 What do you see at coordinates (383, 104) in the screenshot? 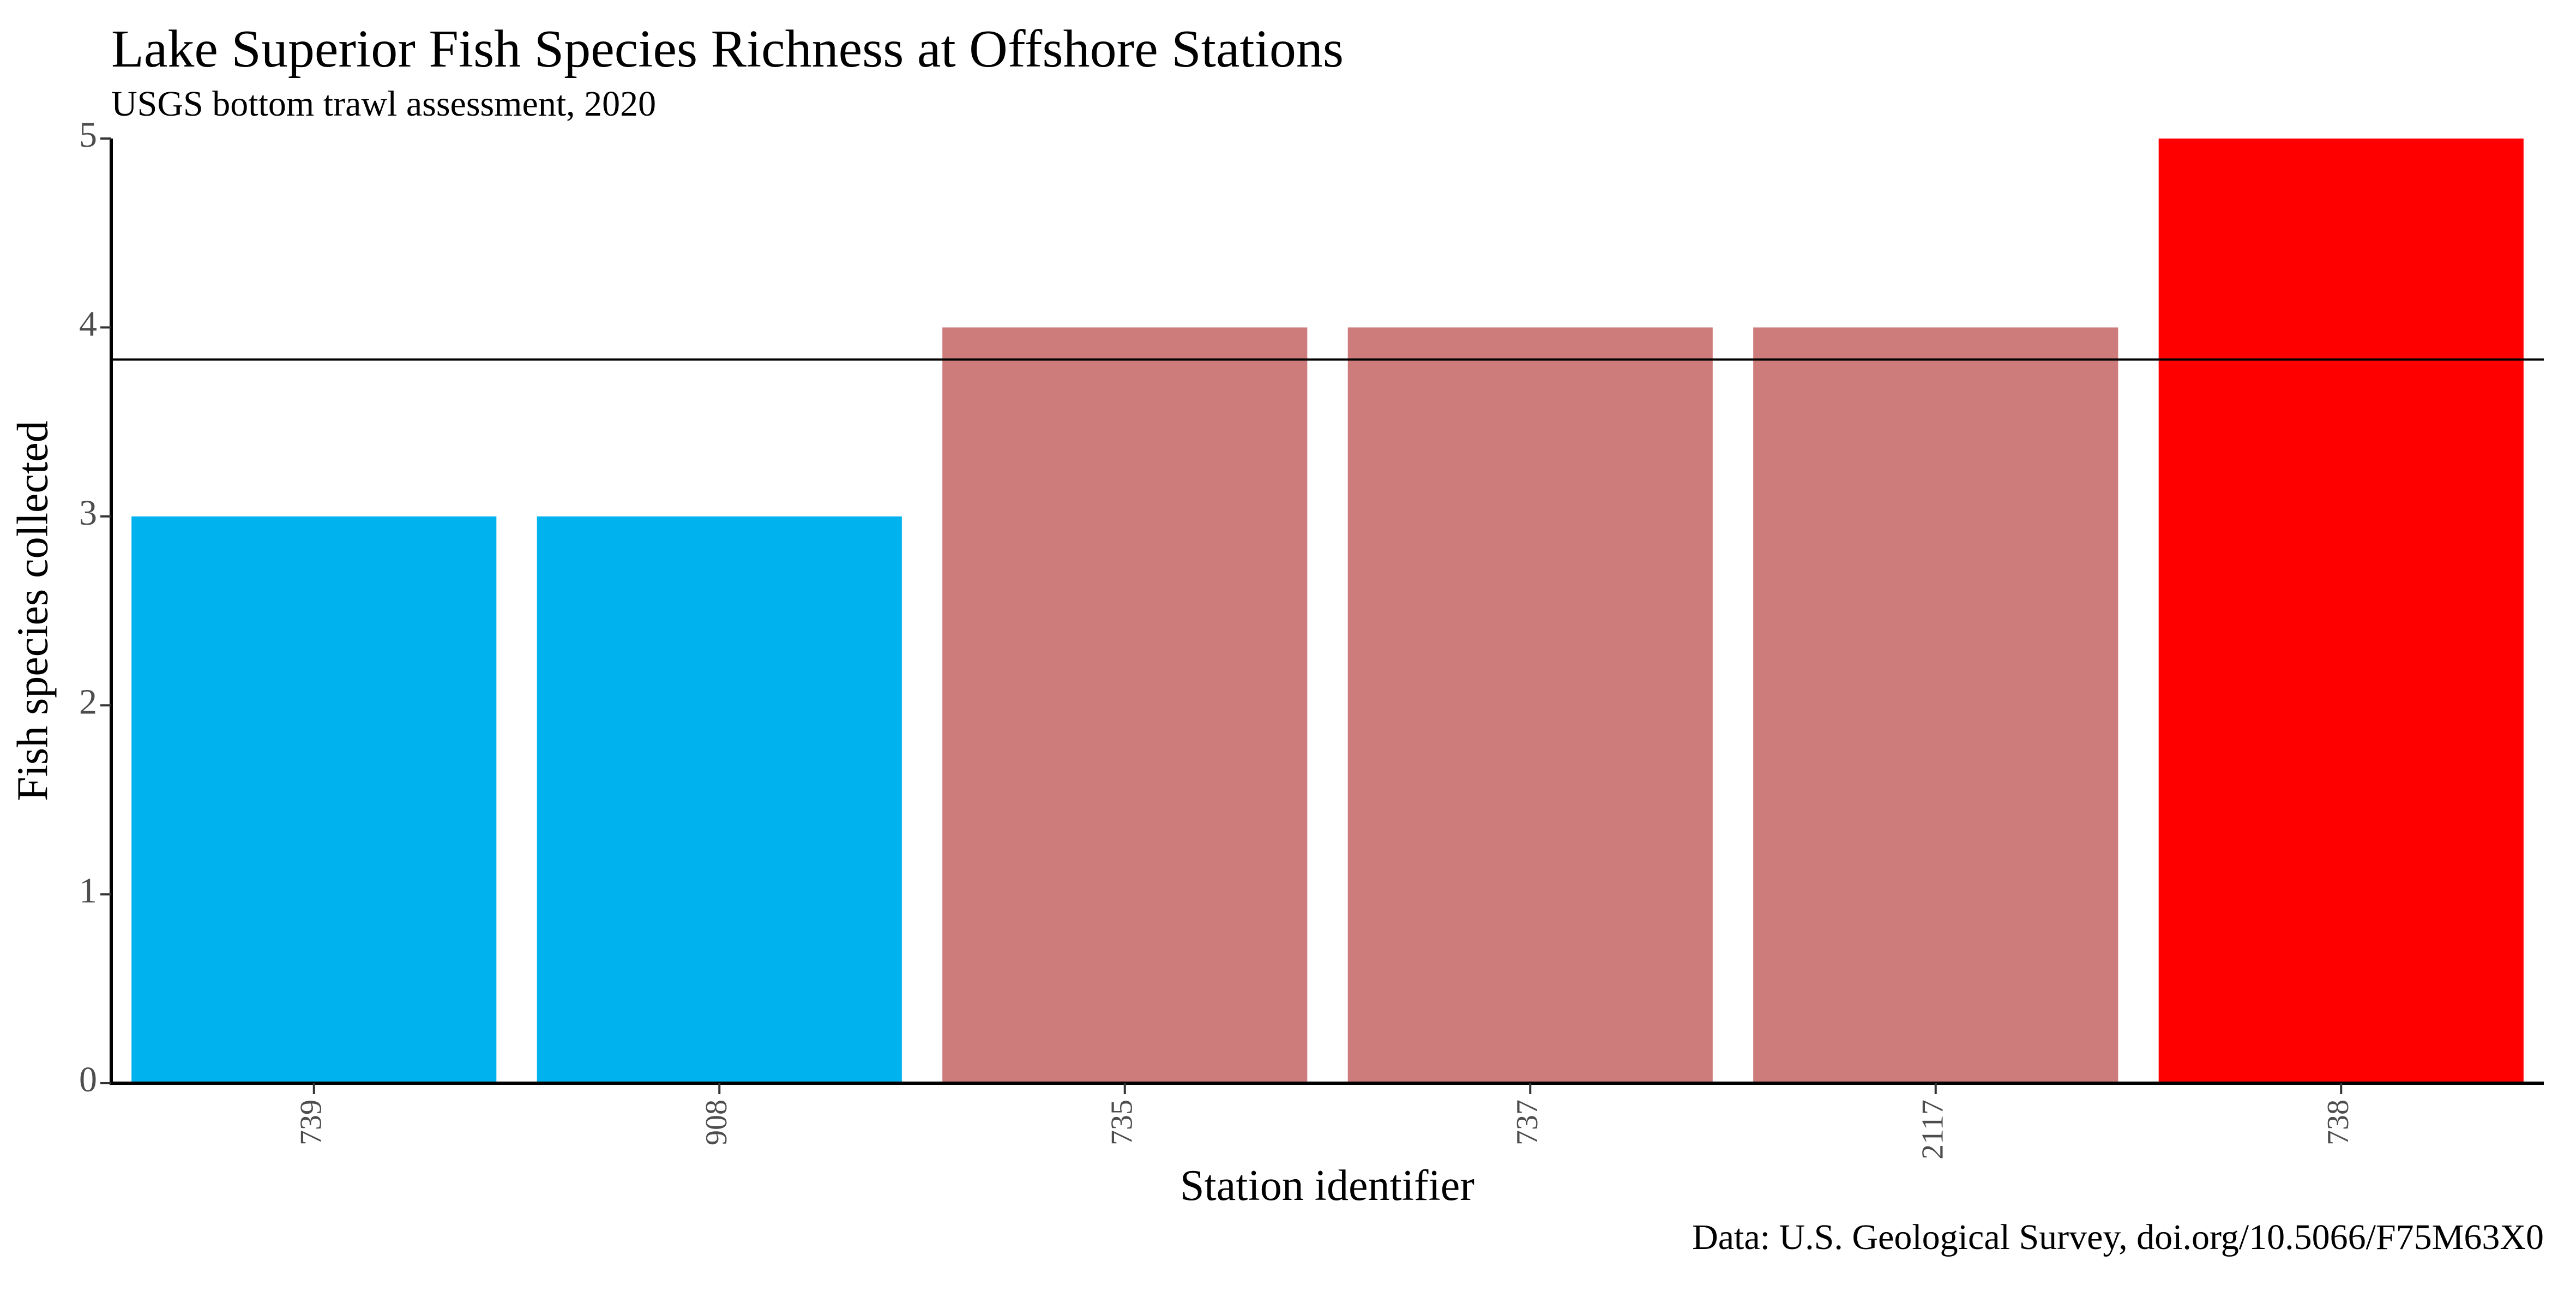
I see `chart-subtitle: USGS bottom trawl assessment, 2020` at bounding box center [383, 104].